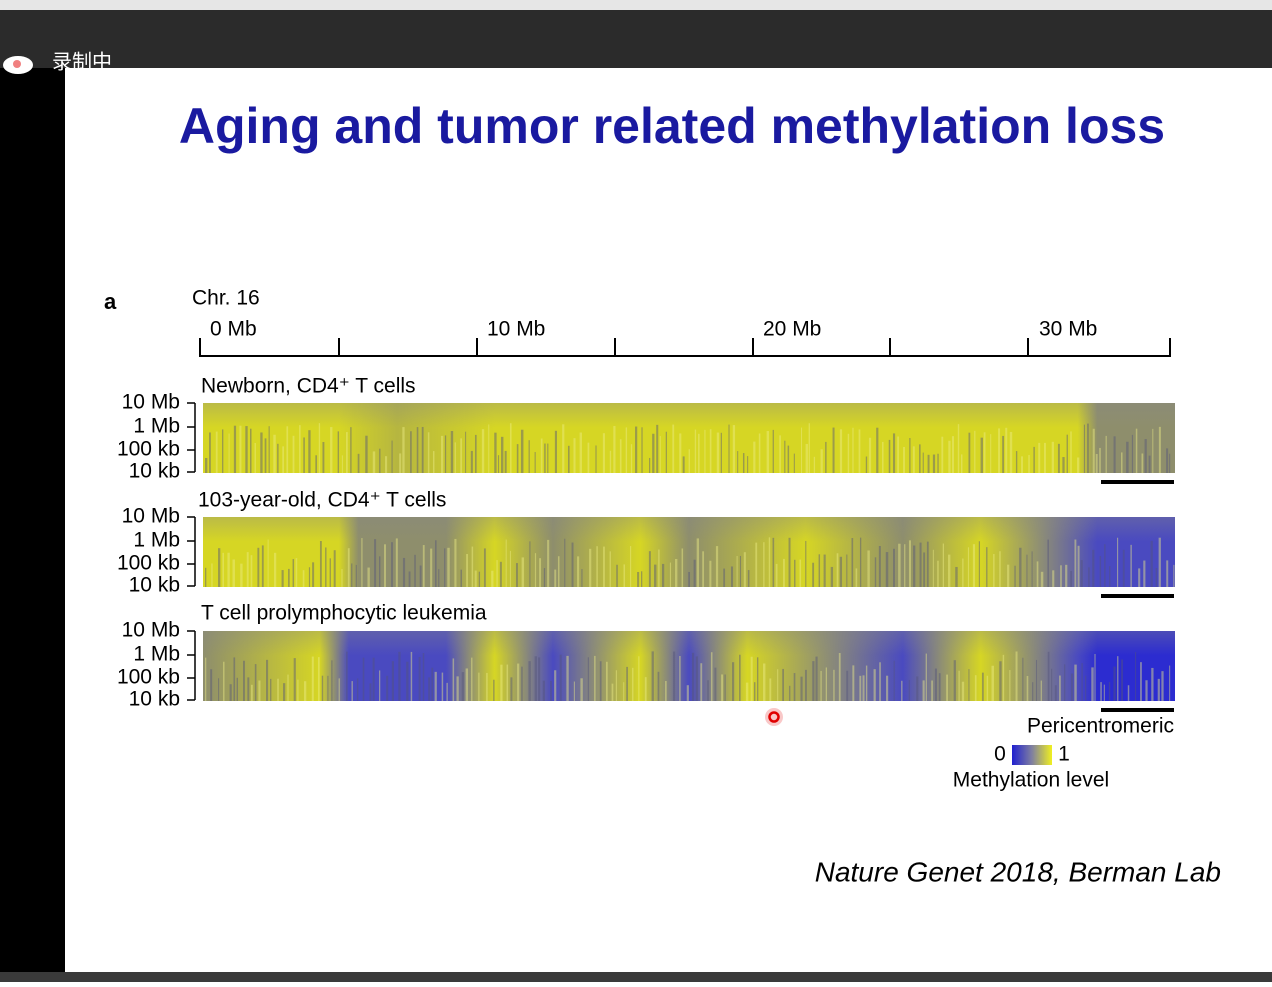 This screenshot has height=987, width=1272. Describe the element at coordinates (636, 977) in the screenshot. I see `bottom-bar` at that location.